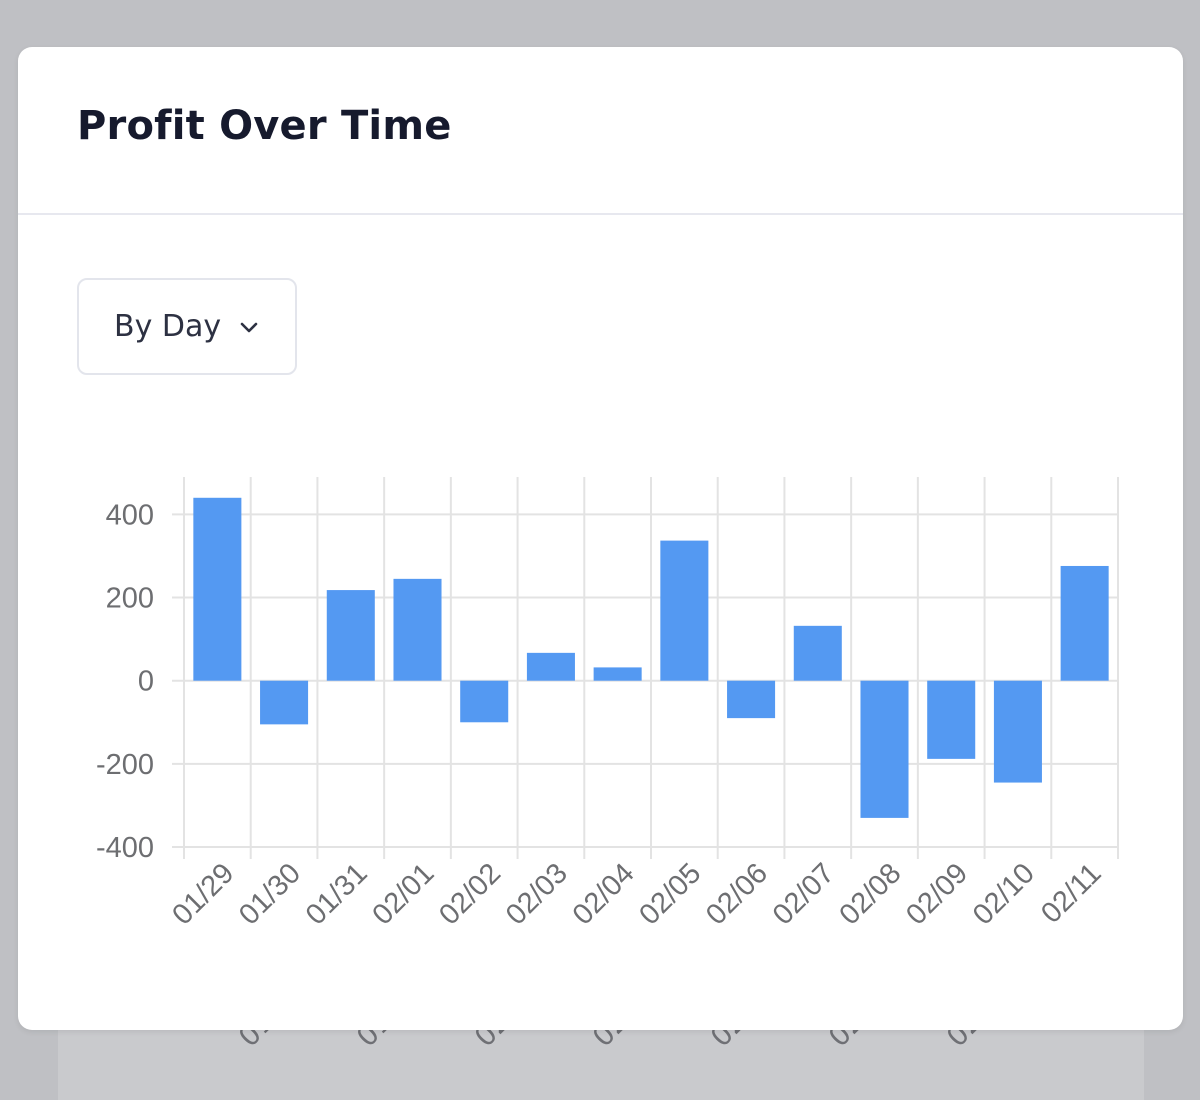 Image resolution: width=1200 pixels, height=1100 pixels. Describe the element at coordinates (670, 894) in the screenshot. I see `x-tick-label: 02/05` at that location.